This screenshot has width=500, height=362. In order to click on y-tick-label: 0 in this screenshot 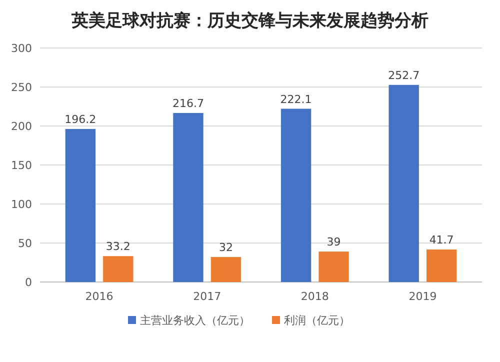, I will do `click(28, 282)`.